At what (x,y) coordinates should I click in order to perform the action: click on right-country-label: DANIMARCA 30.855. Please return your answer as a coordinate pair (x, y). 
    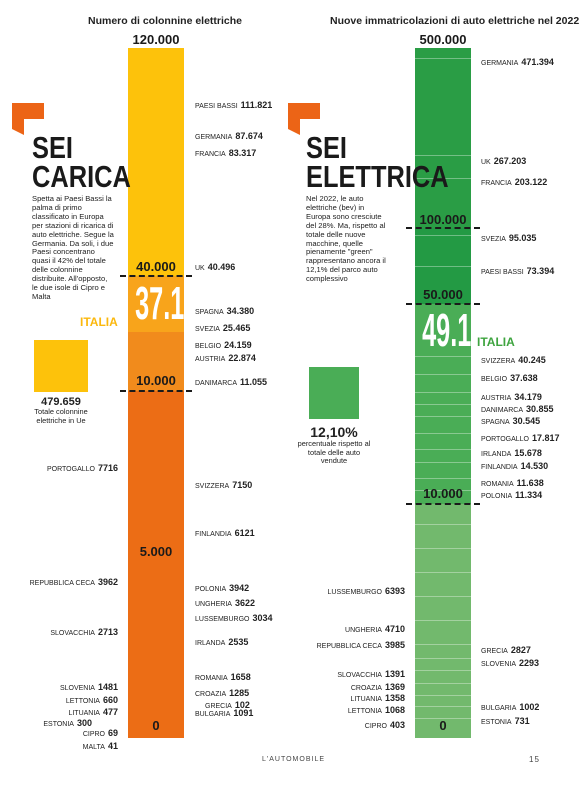
    Looking at the image, I should click on (517, 410).